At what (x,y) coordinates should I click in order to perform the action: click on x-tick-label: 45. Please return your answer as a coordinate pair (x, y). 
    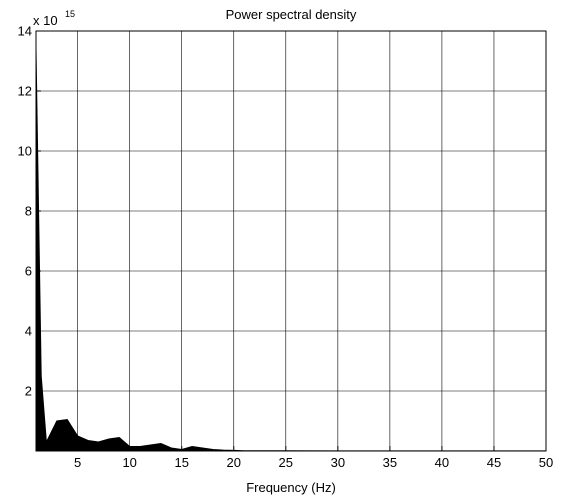
    Looking at the image, I should click on (494, 462).